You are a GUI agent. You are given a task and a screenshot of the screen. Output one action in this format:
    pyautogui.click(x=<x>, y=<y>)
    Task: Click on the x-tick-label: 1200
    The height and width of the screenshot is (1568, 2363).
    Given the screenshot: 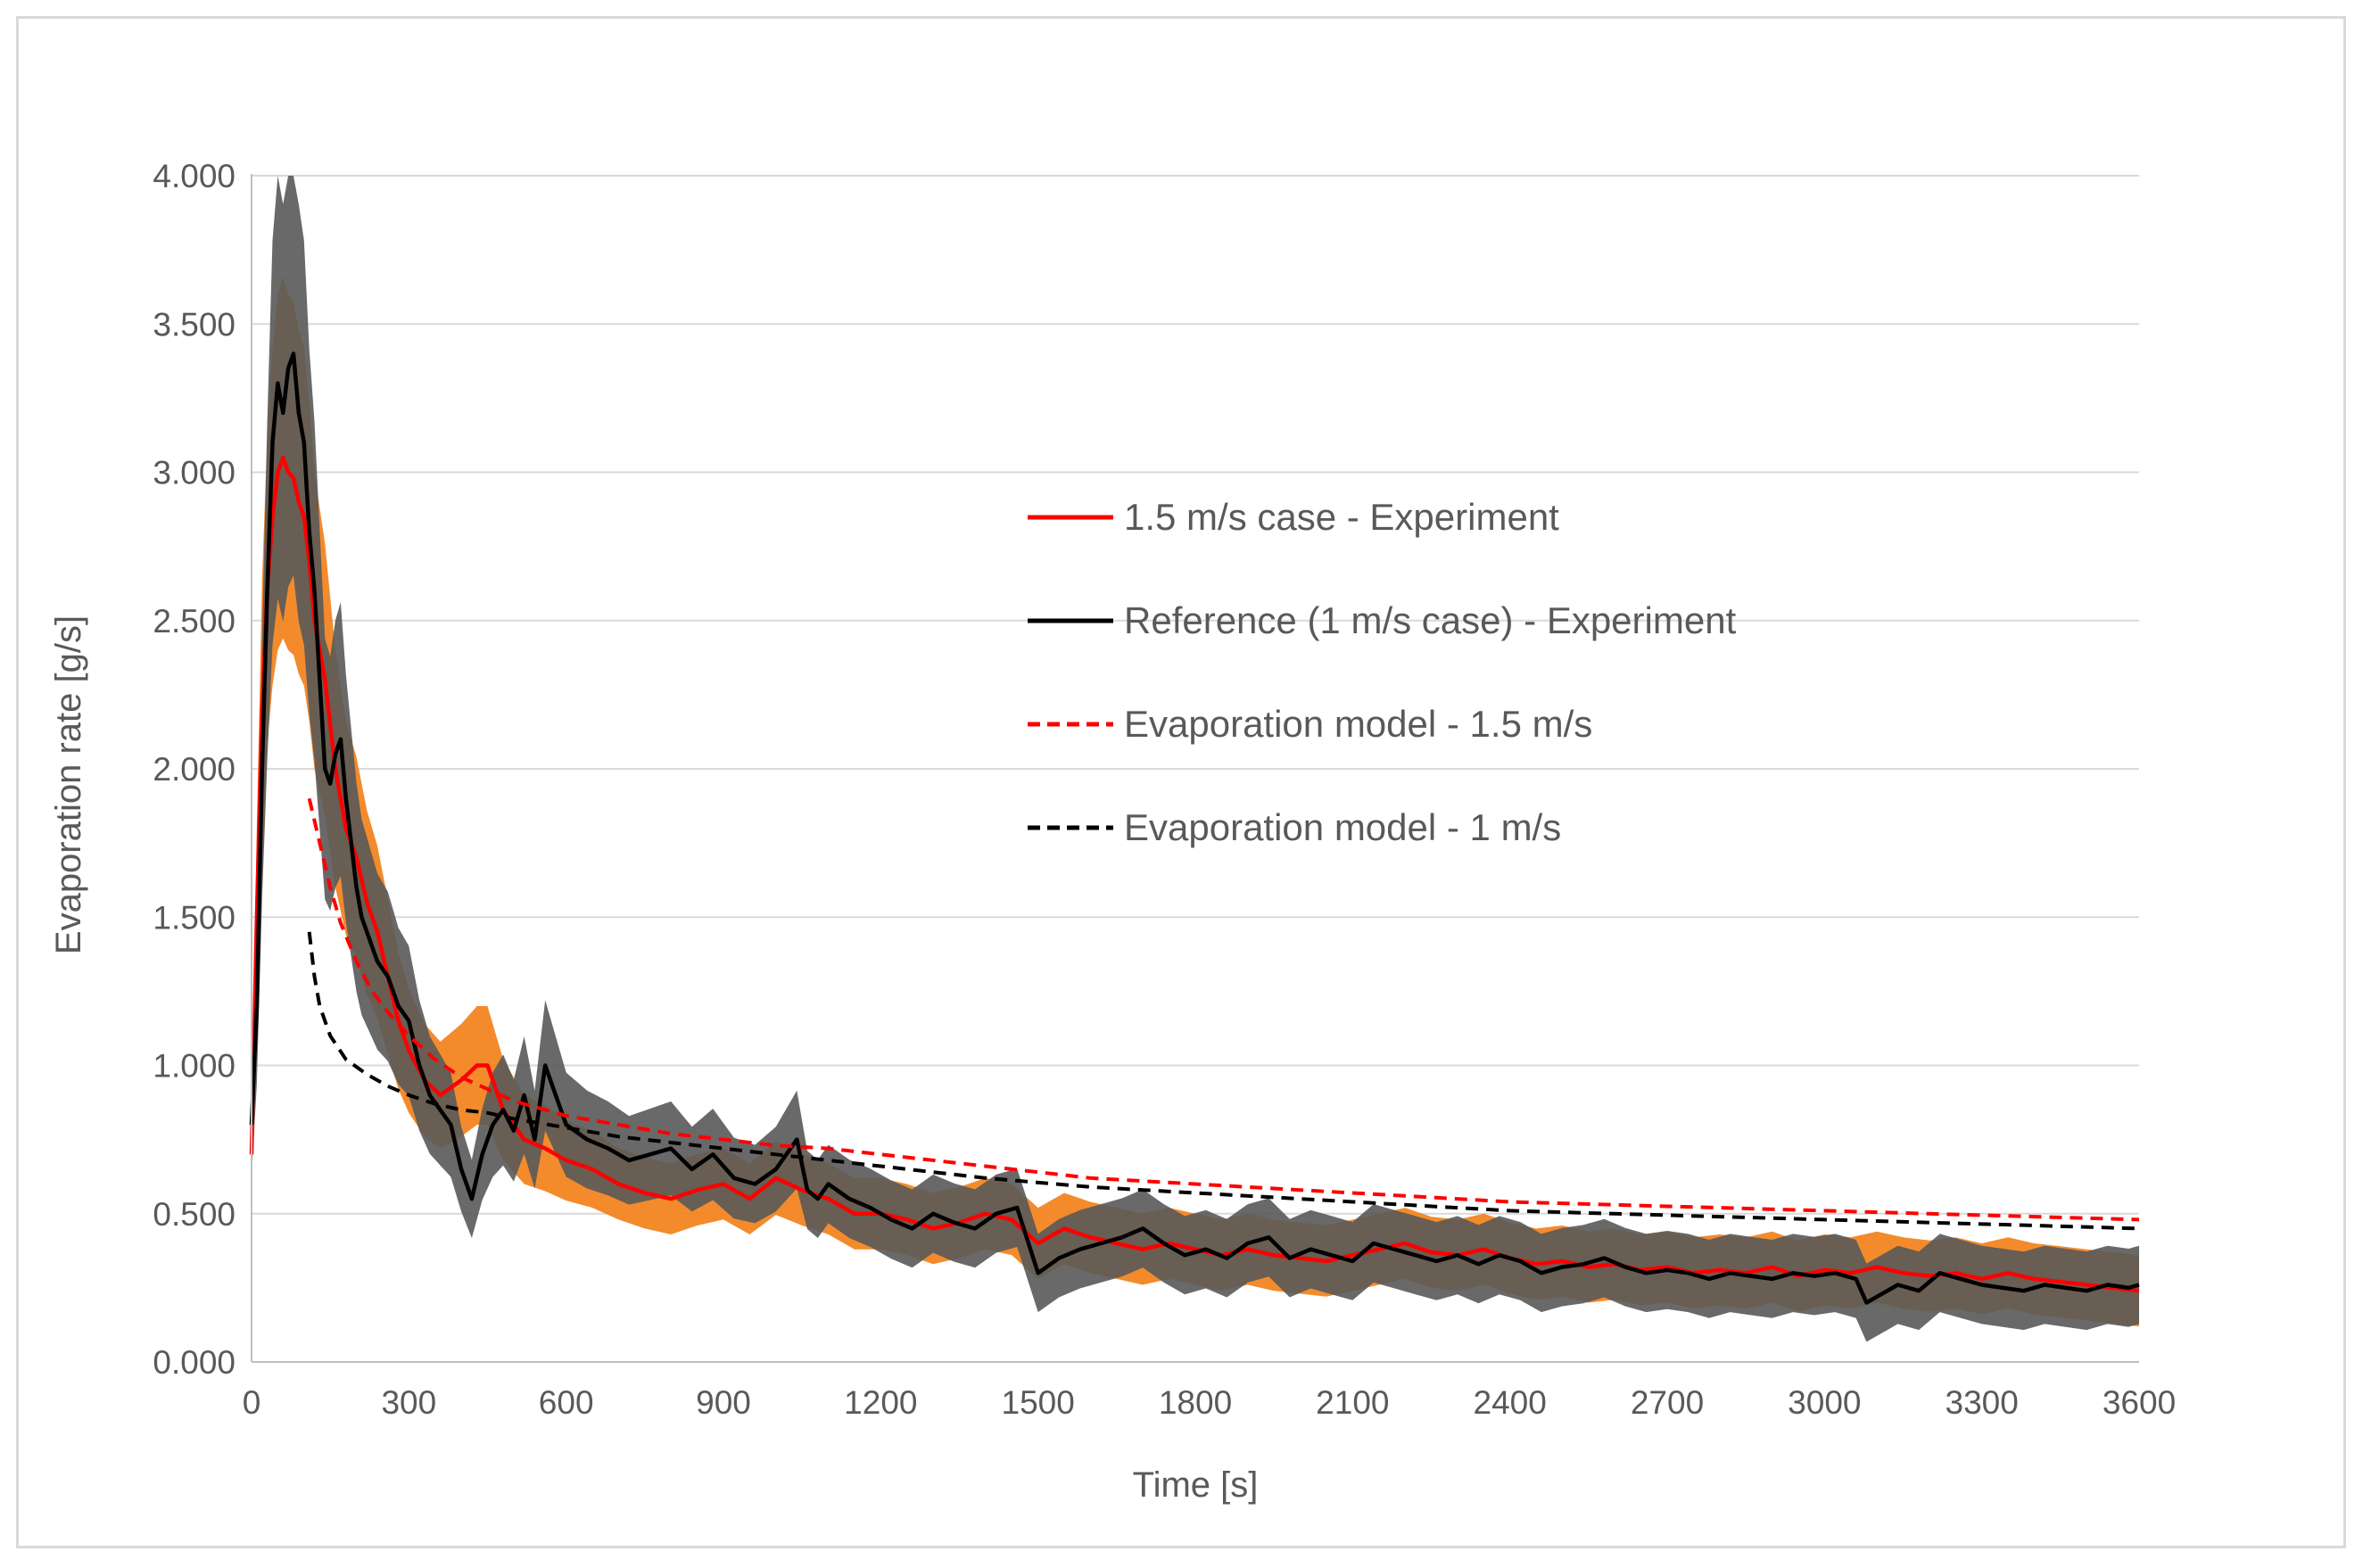 What is the action you would take?
    pyautogui.click(x=880, y=1402)
    